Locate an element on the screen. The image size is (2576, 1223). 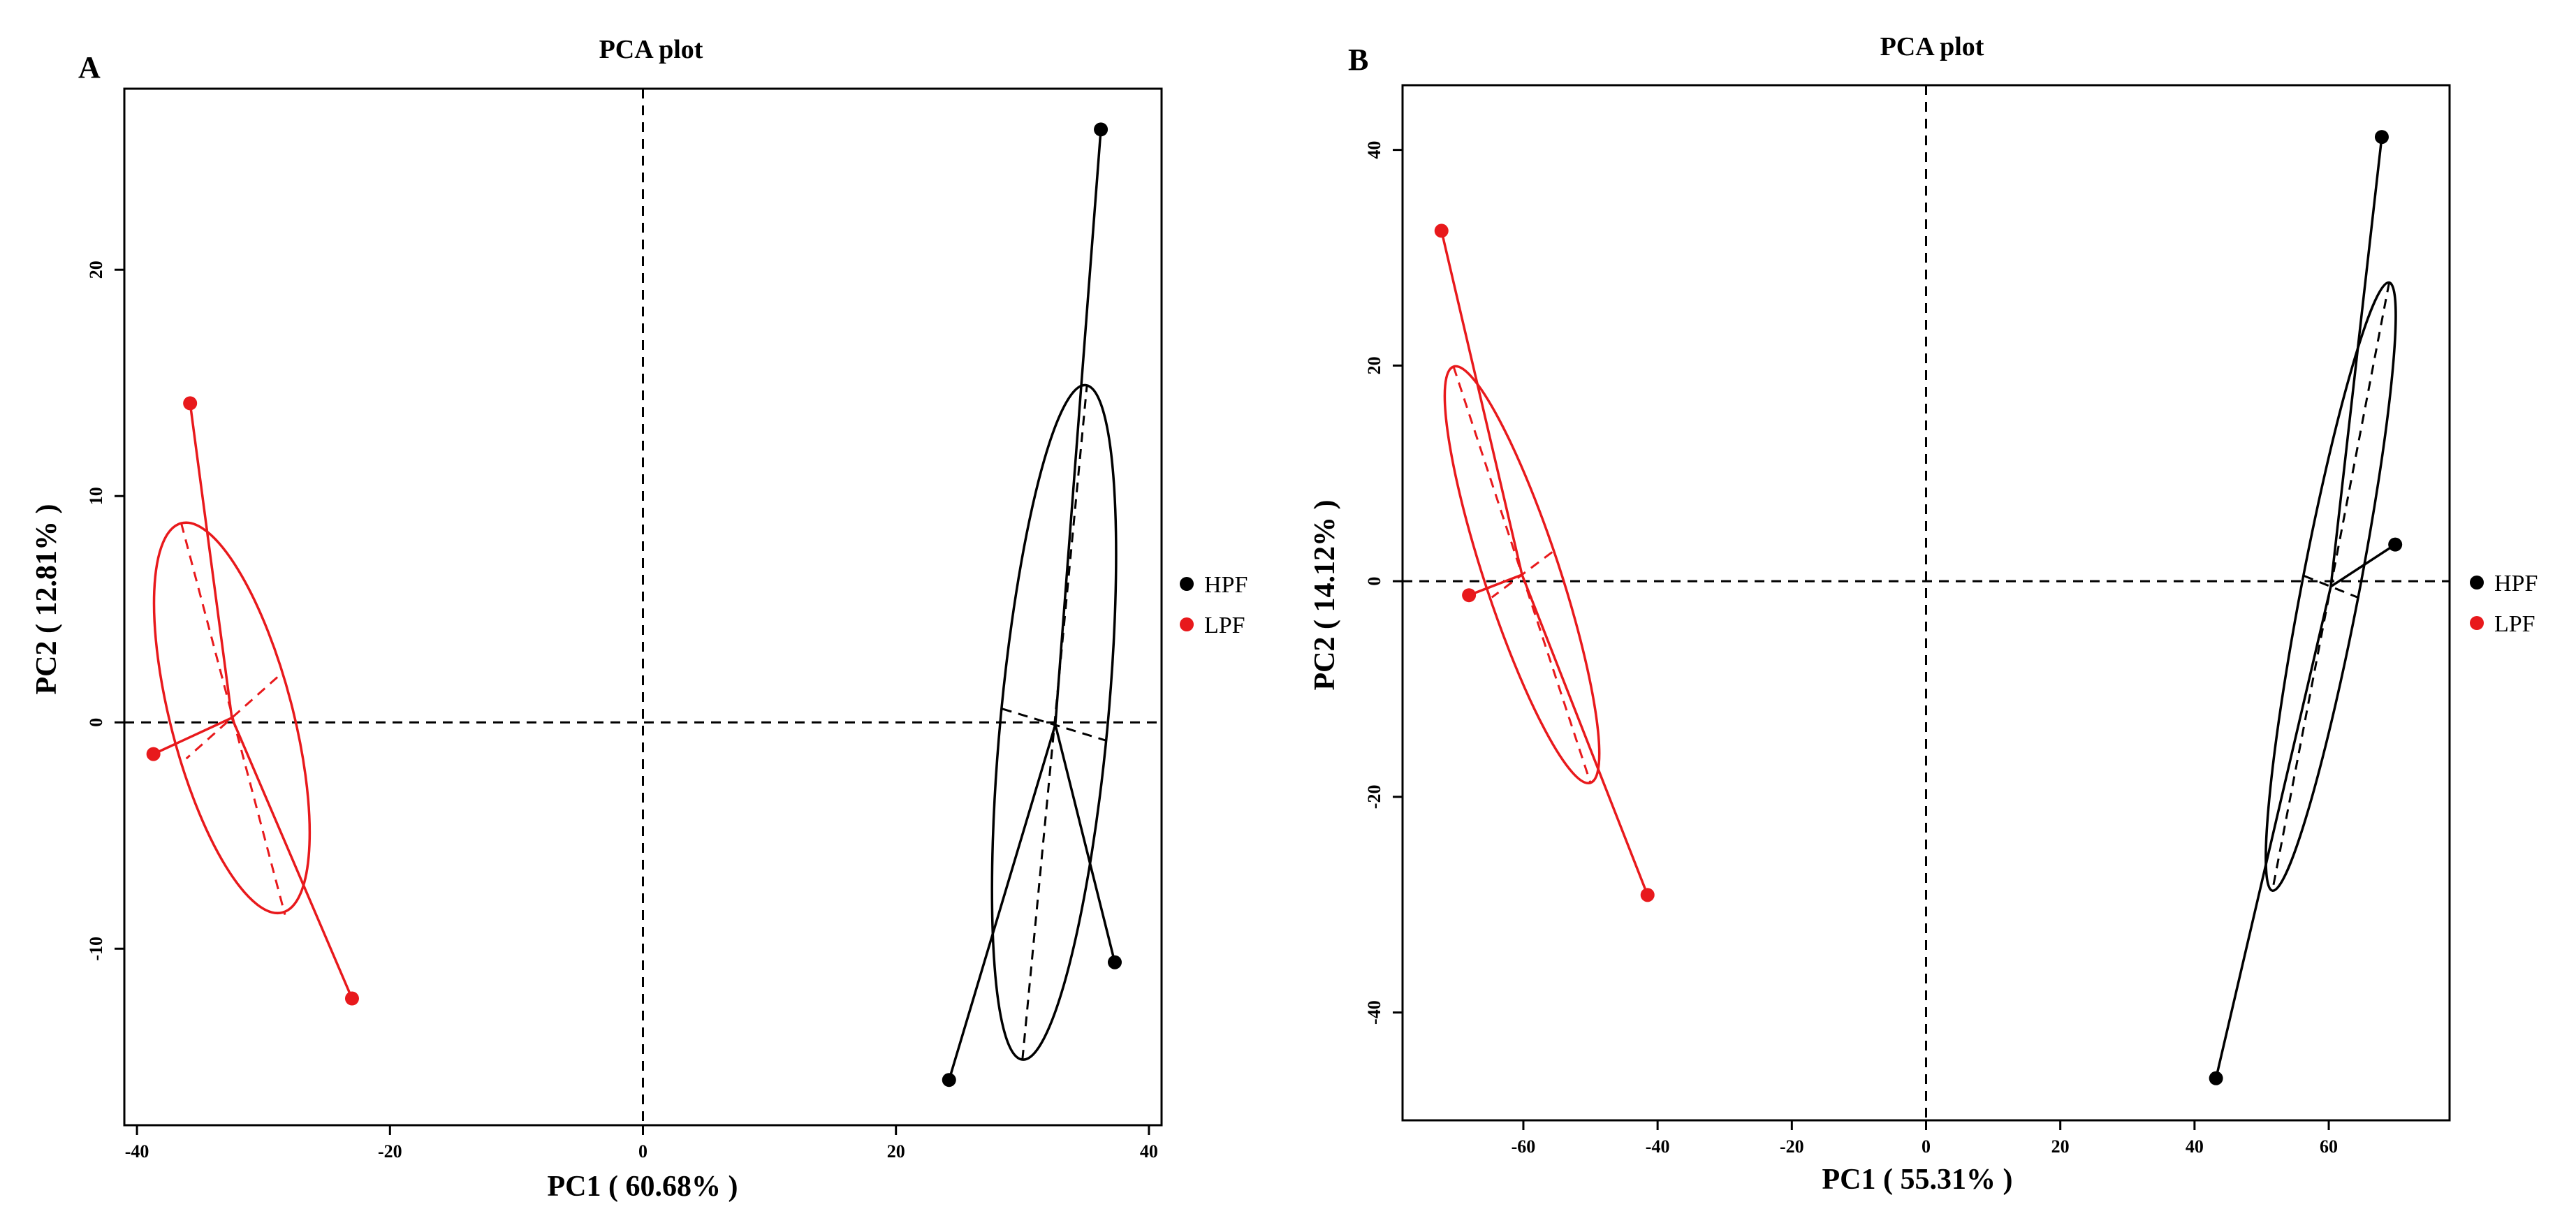
y-tick-label: 10 is located at coordinates (96, 496).